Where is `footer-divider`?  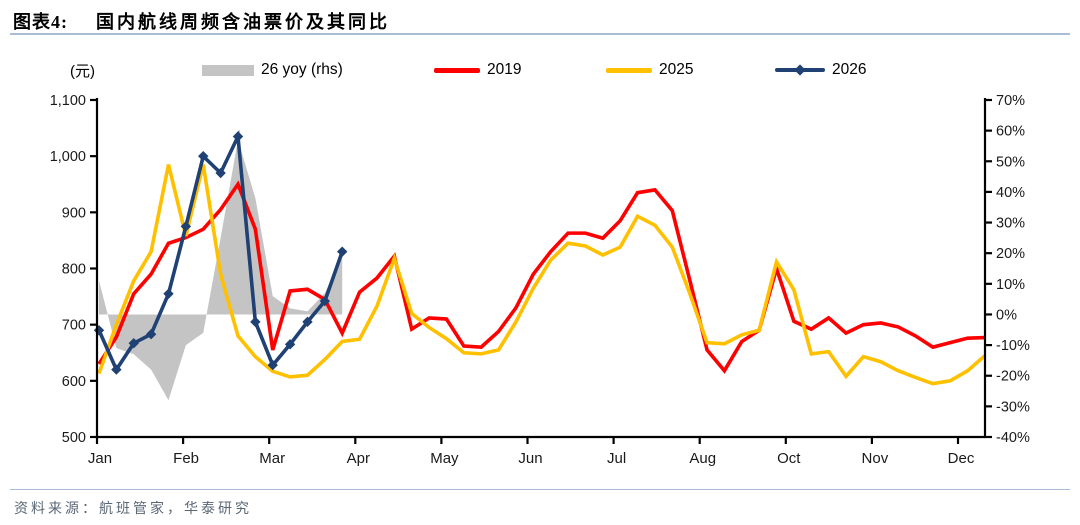
footer-divider is located at coordinates (540, 489).